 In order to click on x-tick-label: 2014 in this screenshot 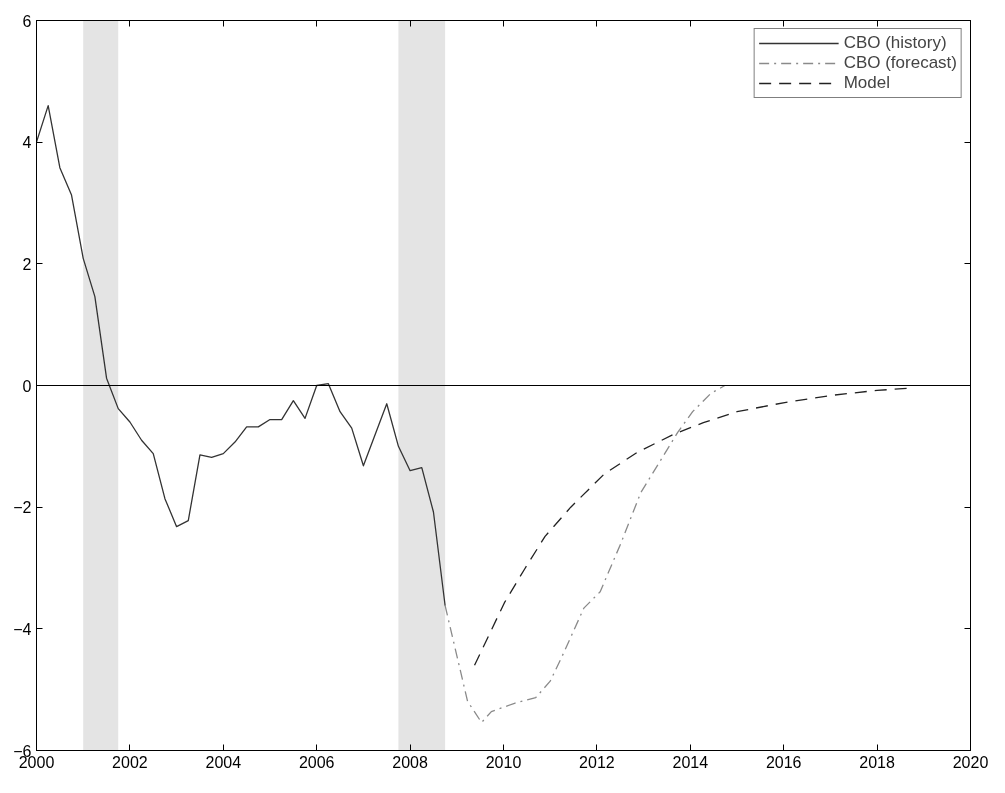, I will do `click(690, 762)`.